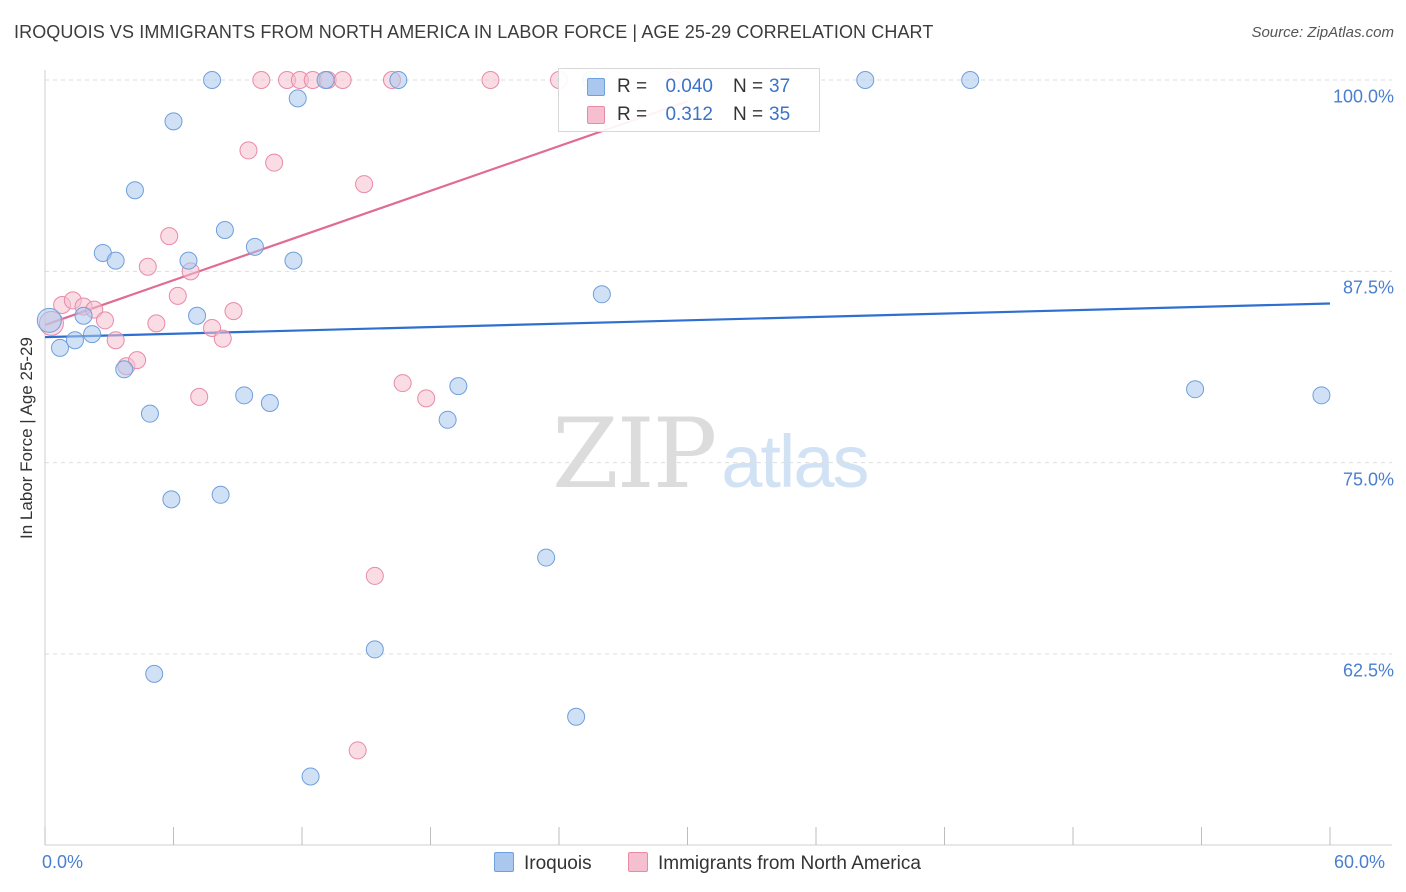 This screenshot has width=1406, height=892. I want to click on legend-label-immigrants: Immigrants from North America, so click(789, 863).